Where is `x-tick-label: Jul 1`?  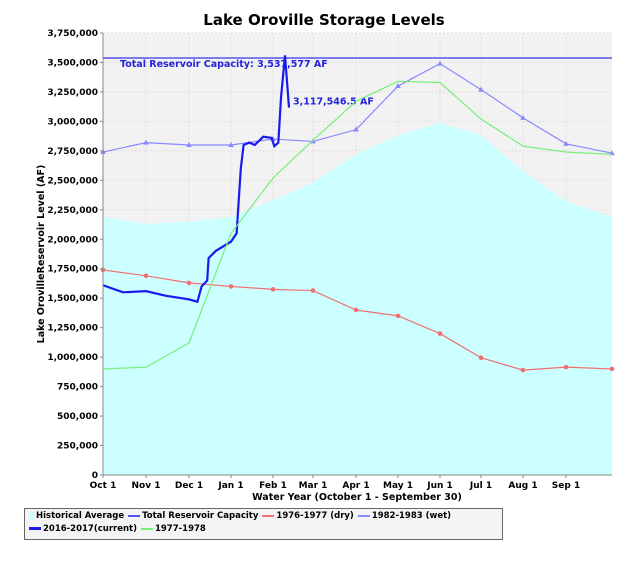
x-tick-label: Jul 1 is located at coordinates (480, 486).